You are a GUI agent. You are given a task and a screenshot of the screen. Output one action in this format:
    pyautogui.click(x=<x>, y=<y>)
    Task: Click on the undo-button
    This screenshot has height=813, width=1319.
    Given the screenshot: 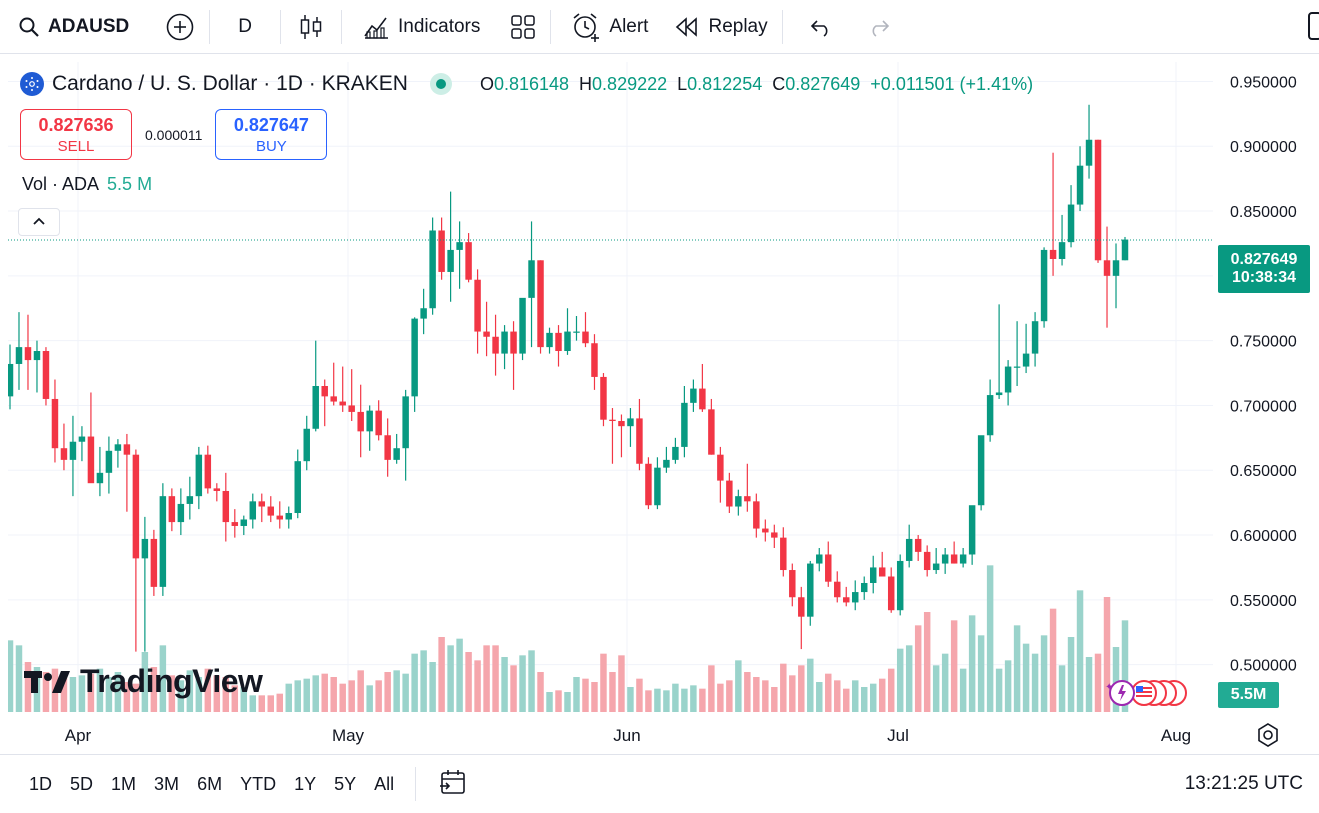 What is the action you would take?
    pyautogui.click(x=821, y=27)
    